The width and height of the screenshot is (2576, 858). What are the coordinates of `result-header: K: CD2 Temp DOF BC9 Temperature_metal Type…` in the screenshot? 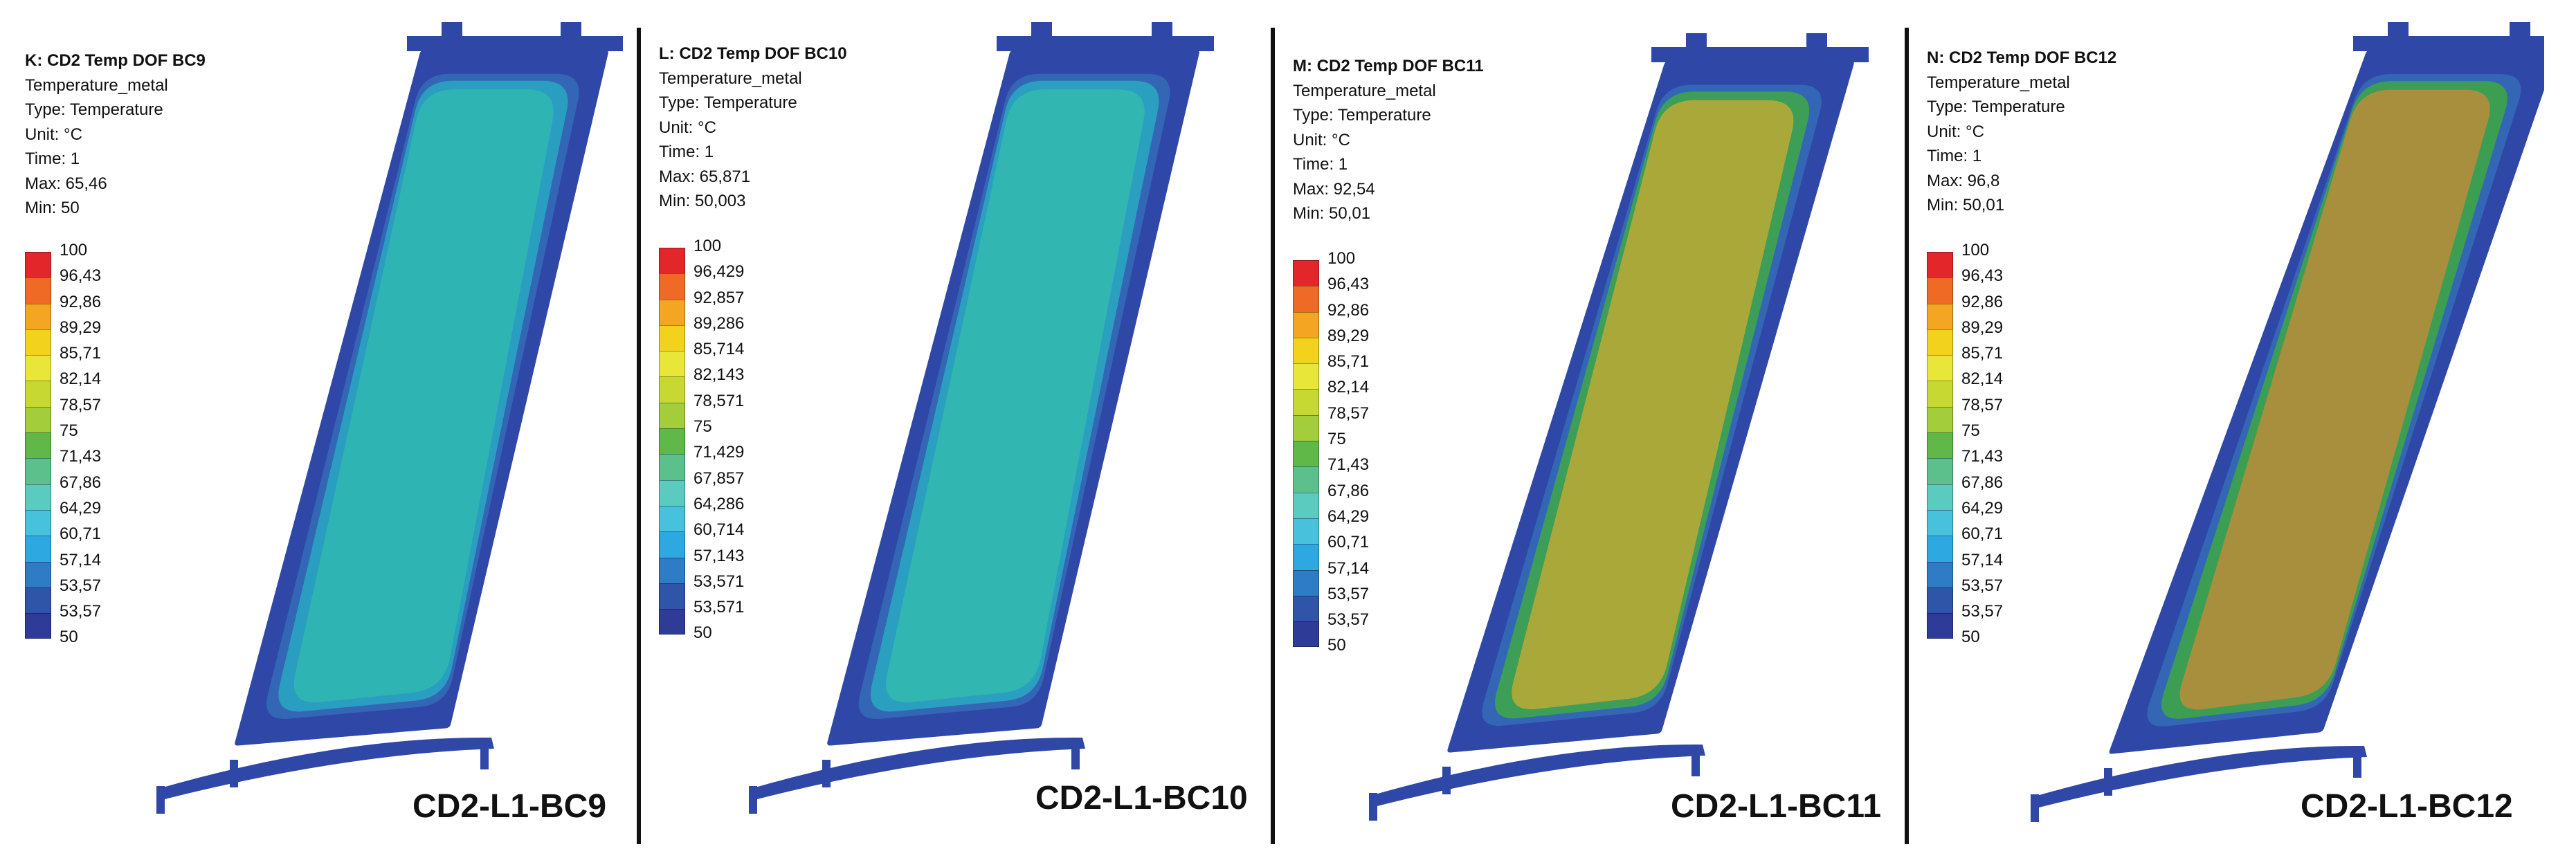 It's located at (115, 134).